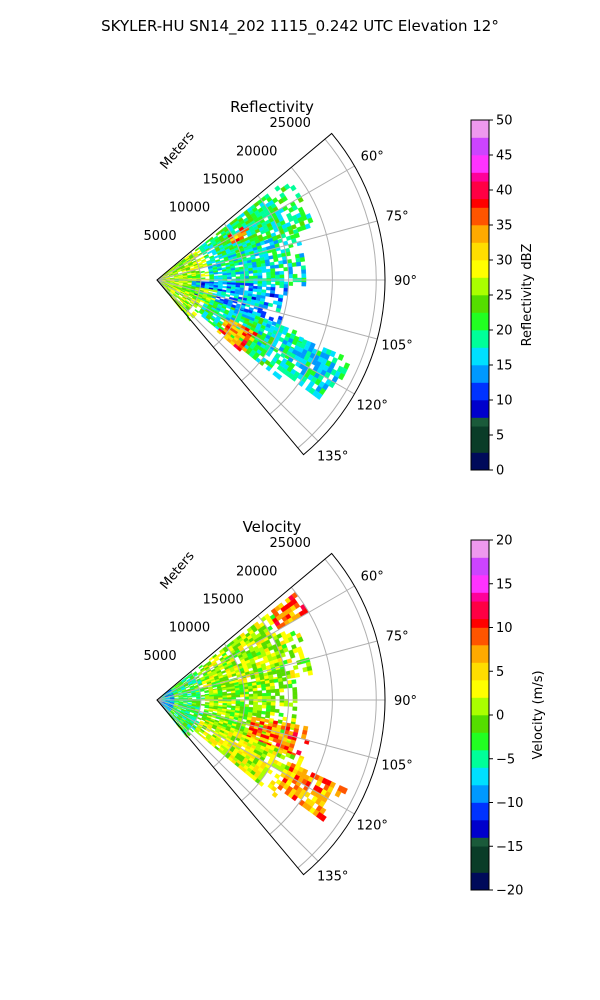  I want to click on radial-tick-label: 25000, so click(290, 543).